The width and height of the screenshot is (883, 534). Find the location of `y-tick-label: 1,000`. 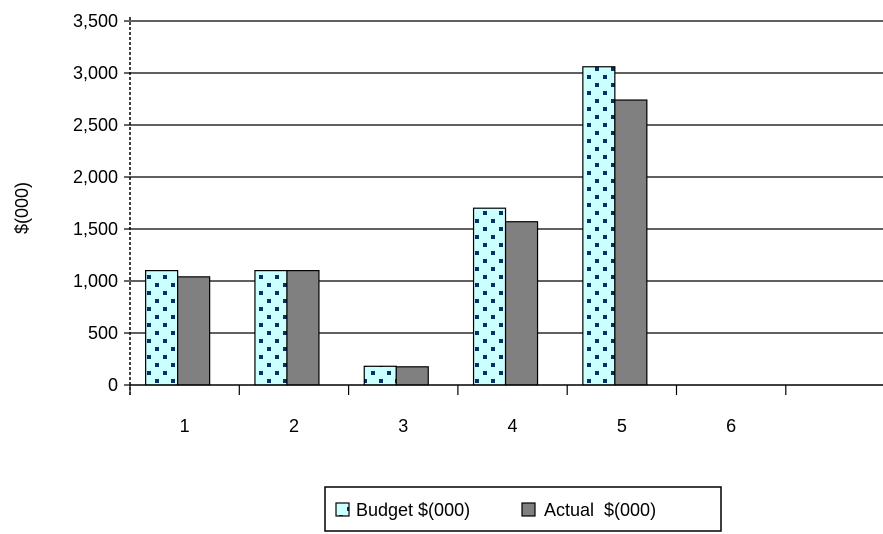

y-tick-label: 1,000 is located at coordinates (95, 281).